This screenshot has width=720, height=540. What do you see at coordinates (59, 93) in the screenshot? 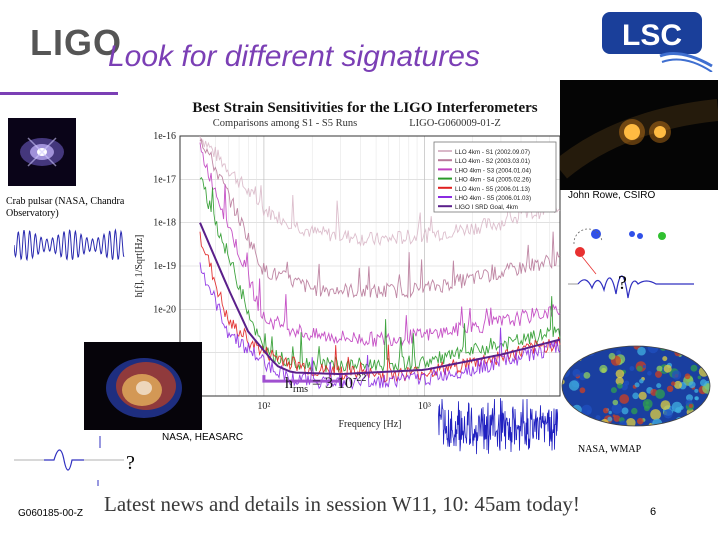
I see `title-underline` at bounding box center [59, 93].